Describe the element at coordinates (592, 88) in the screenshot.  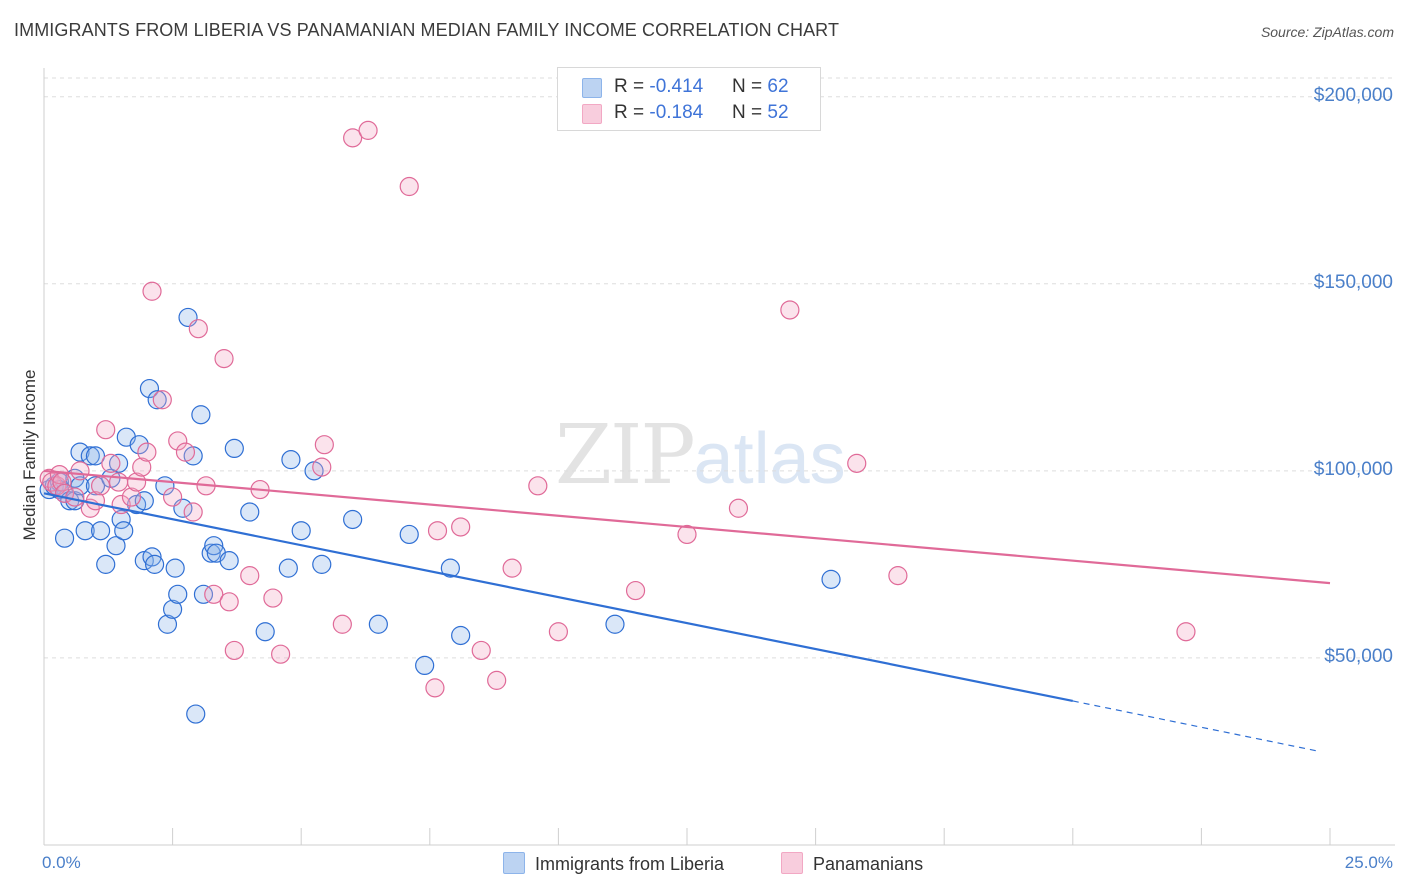
I see `legend-swatch-liberia` at that location.